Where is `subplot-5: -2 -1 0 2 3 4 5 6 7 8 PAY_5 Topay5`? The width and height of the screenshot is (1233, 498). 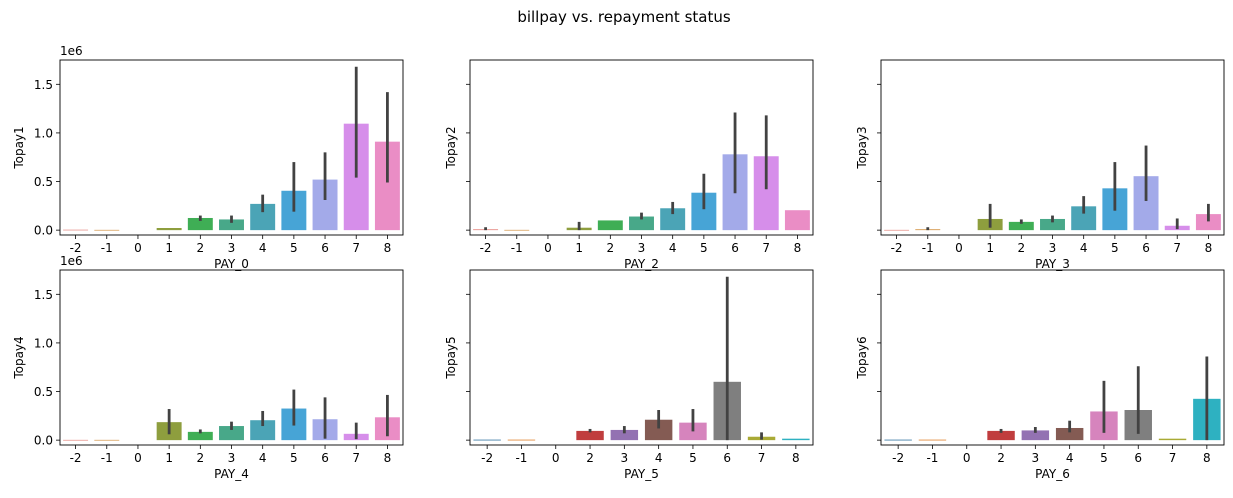 subplot-5: -2 -1 0 2 3 4 5 6 7 8 PAY_5 Topay5 is located at coordinates (629, 375).